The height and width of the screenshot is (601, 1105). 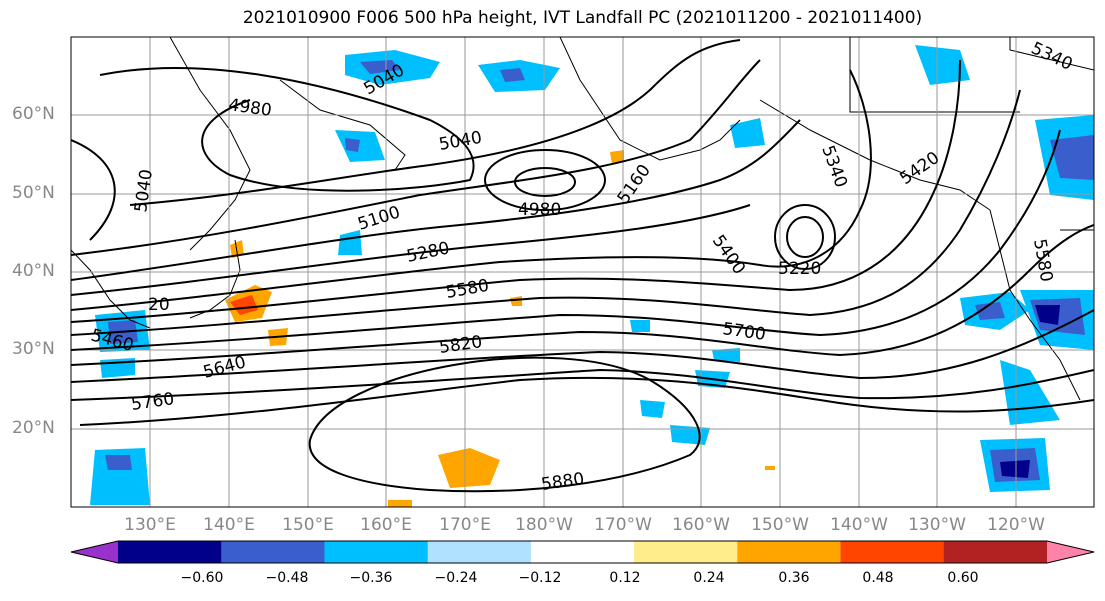 I want to click on lon-label: 160°W, so click(x=701, y=525).